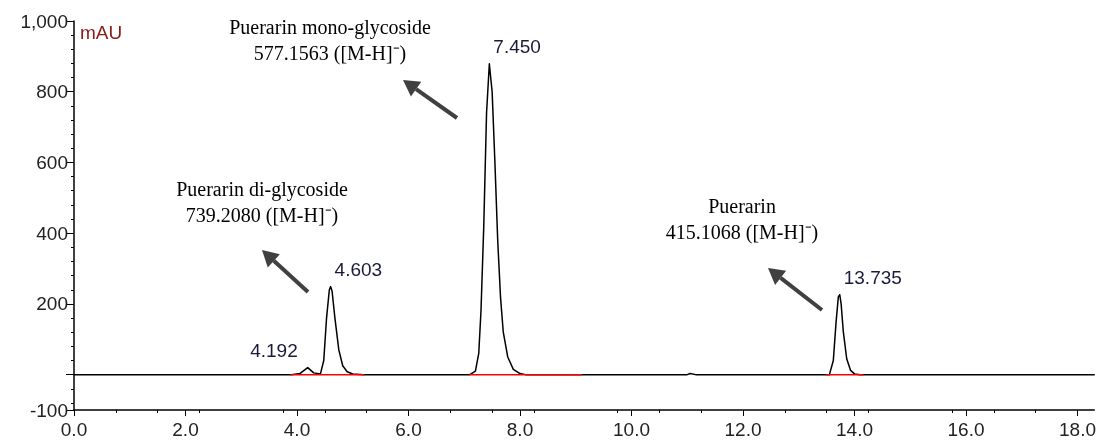 The width and height of the screenshot is (1099, 448). Describe the element at coordinates (872, 277) in the screenshot. I see `annotation: 13.735` at that location.